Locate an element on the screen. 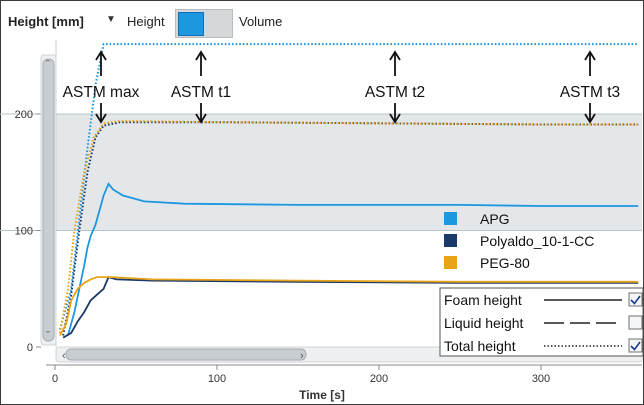  legend-item: APG is located at coordinates (477, 219).